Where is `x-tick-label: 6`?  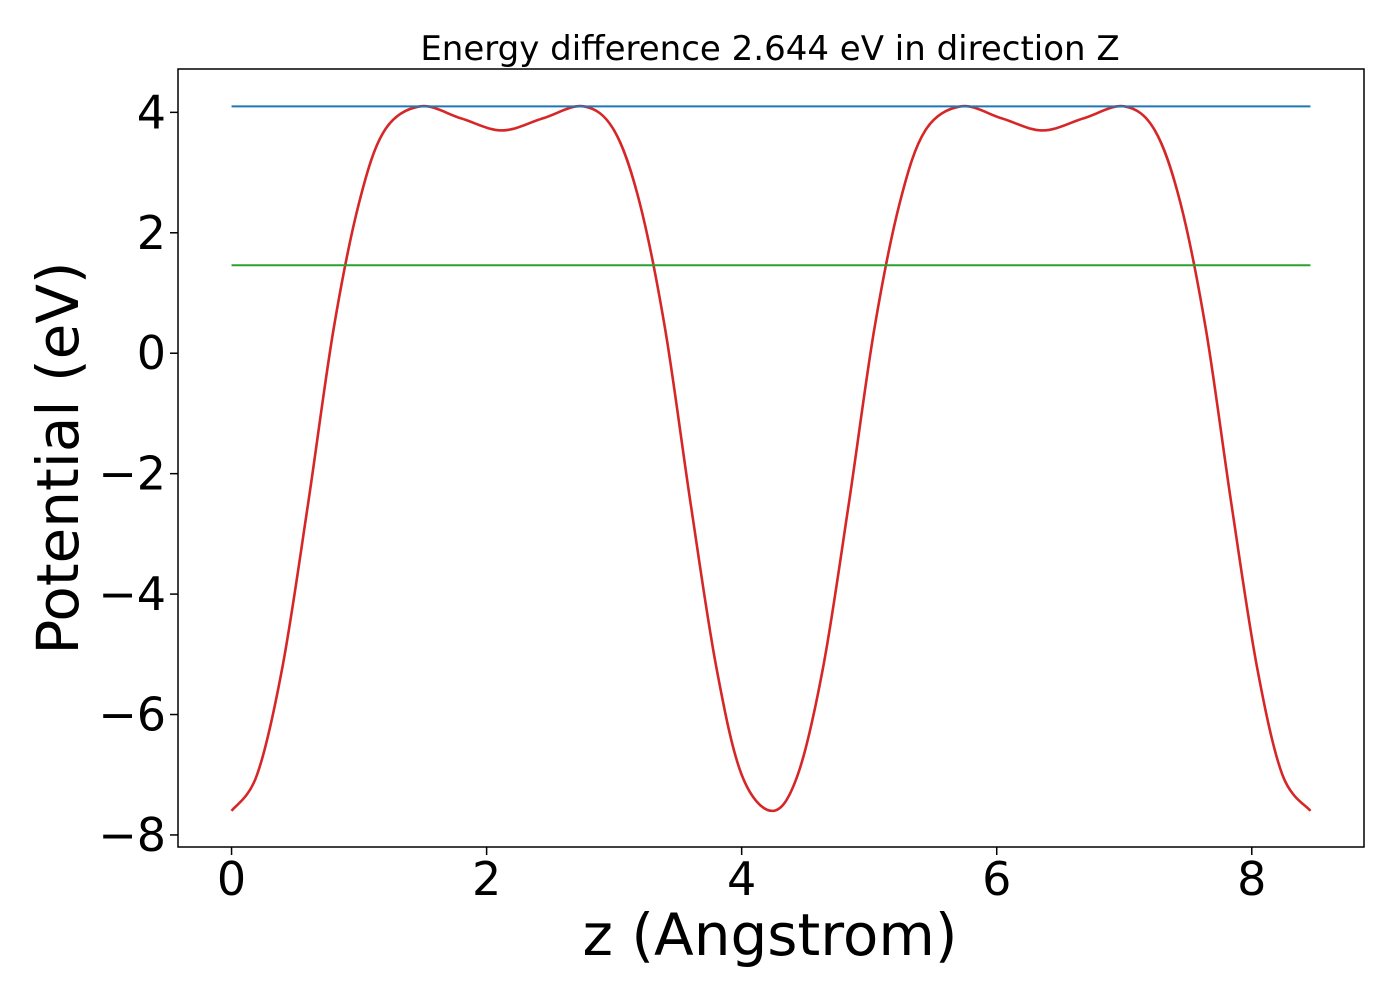 x-tick-label: 6 is located at coordinates (996, 879).